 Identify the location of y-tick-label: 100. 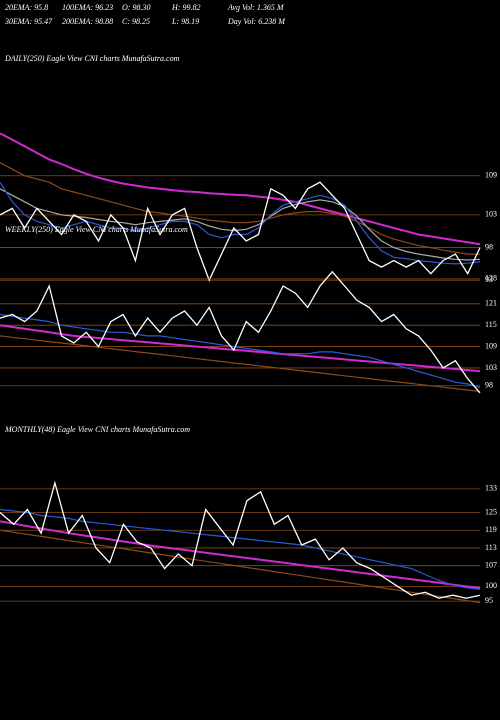
(491, 585).